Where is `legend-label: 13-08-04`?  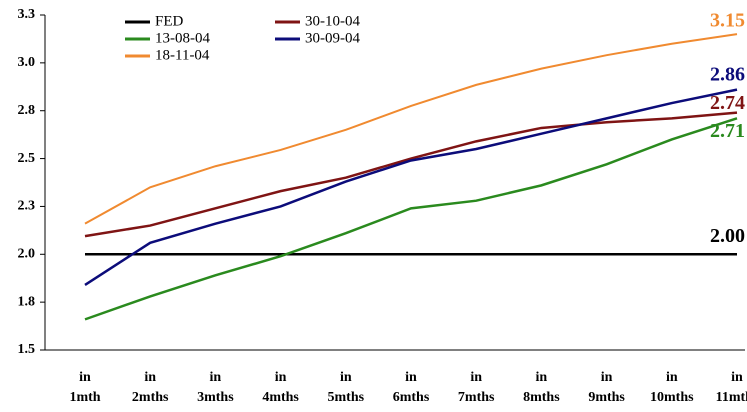 legend-label: 13-08-04 is located at coordinates (182, 38).